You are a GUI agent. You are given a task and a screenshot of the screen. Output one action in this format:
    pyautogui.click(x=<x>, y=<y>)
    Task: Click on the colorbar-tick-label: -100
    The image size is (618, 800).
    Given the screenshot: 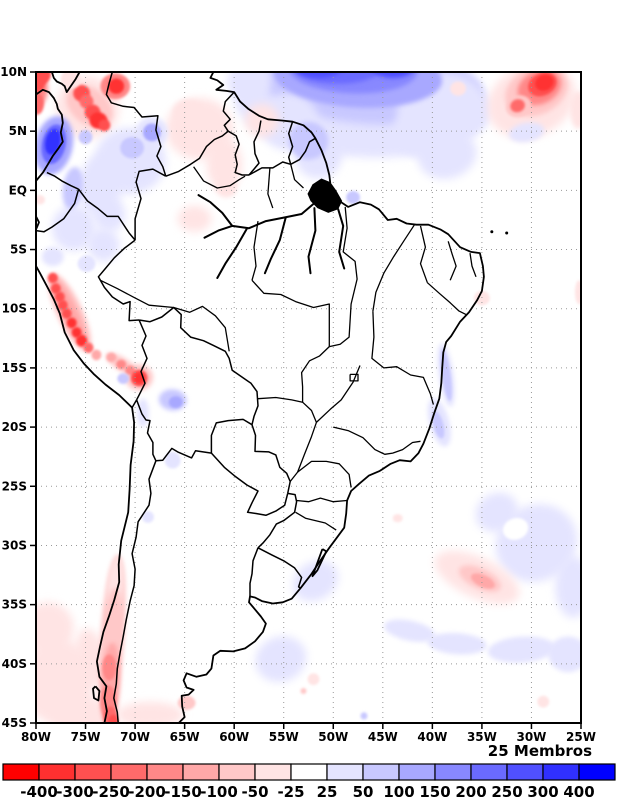 What is the action you would take?
    pyautogui.click(x=219, y=791)
    